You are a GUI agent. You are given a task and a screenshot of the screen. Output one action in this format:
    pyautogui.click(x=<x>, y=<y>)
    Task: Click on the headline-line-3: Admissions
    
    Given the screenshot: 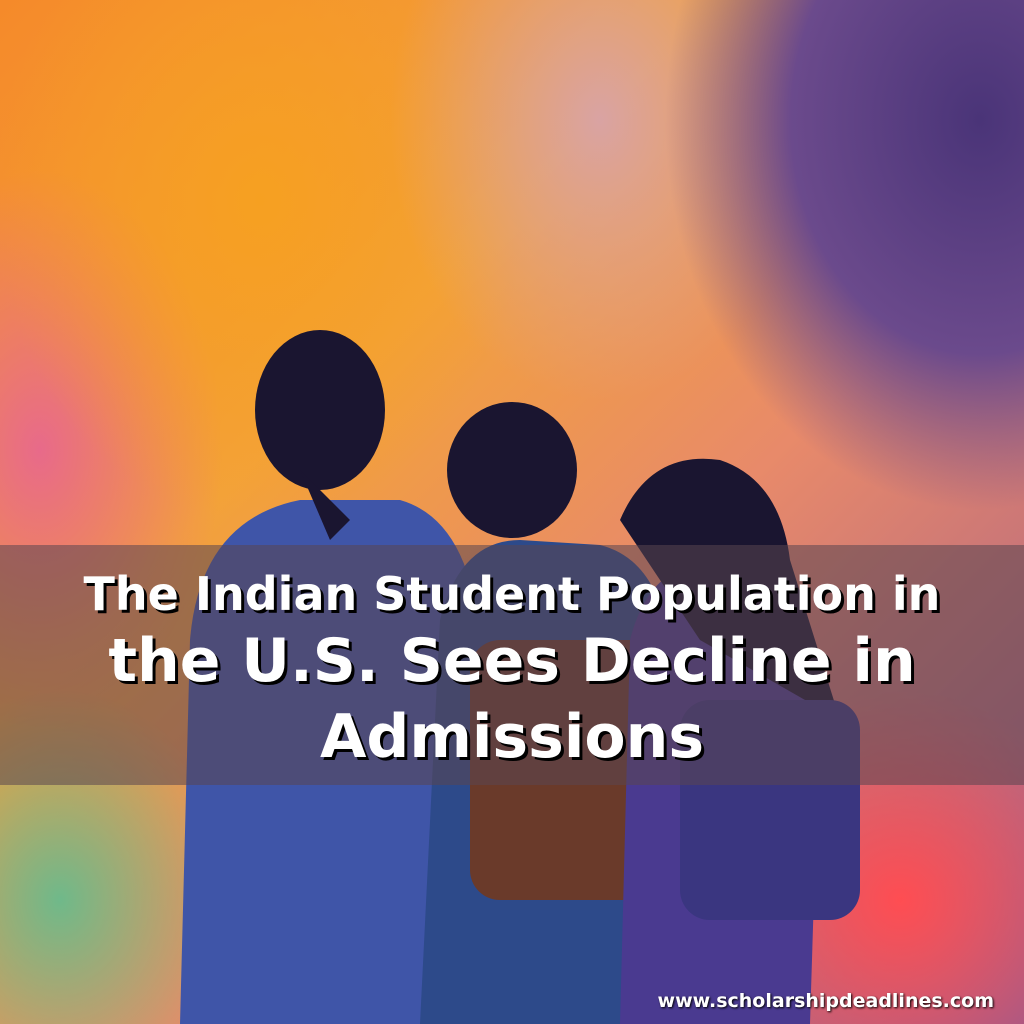 What is the action you would take?
    pyautogui.click(x=512, y=737)
    